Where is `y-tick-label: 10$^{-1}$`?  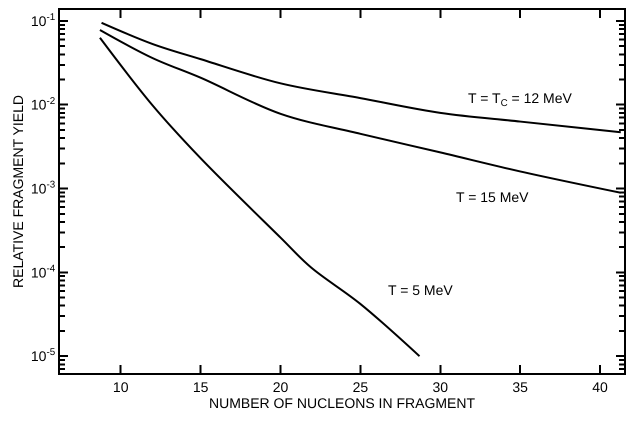 y-tick-label: 10$^{-1}$ is located at coordinates (43, 20).